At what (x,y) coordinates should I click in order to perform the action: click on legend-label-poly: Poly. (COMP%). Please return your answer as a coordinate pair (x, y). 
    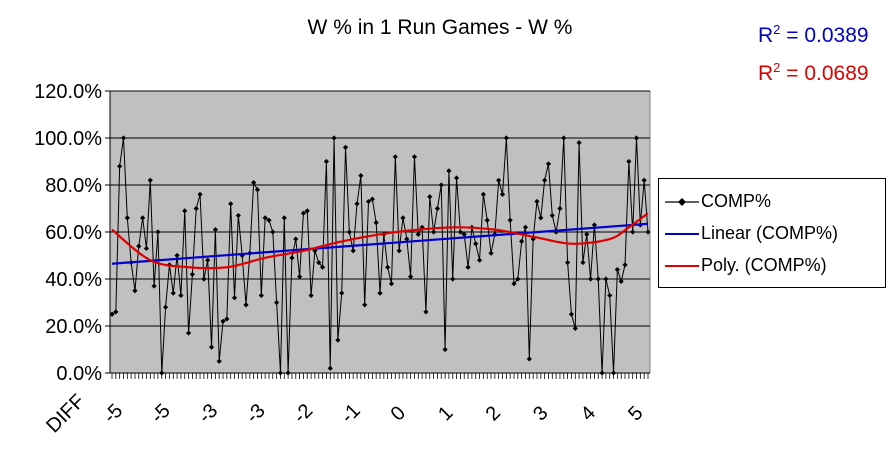
    Looking at the image, I should click on (764, 265).